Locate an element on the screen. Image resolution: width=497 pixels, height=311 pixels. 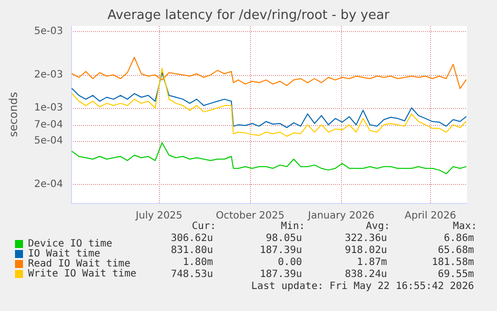
y-tick-label: 1e-03 is located at coordinates (48, 108).